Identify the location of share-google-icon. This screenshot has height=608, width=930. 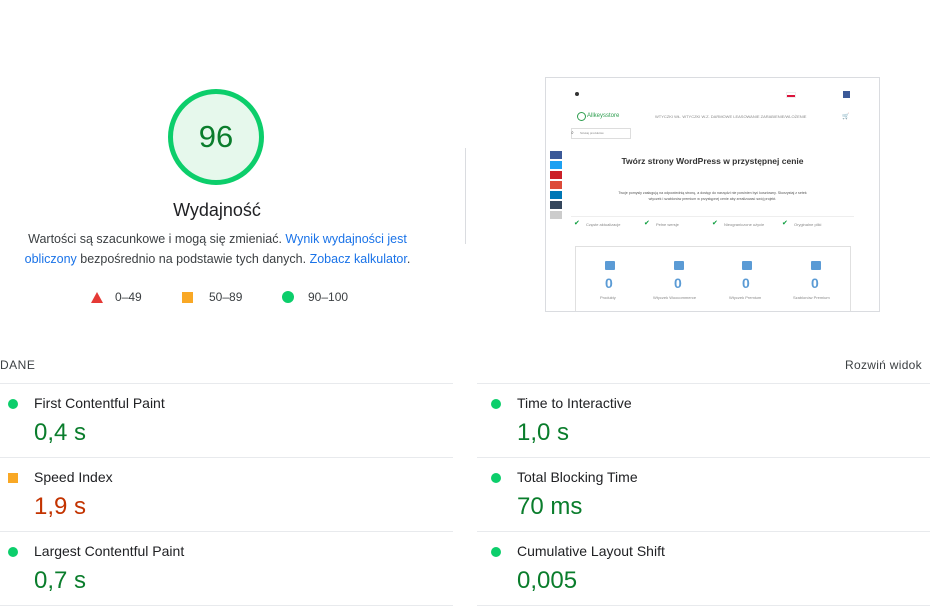
(556, 185).